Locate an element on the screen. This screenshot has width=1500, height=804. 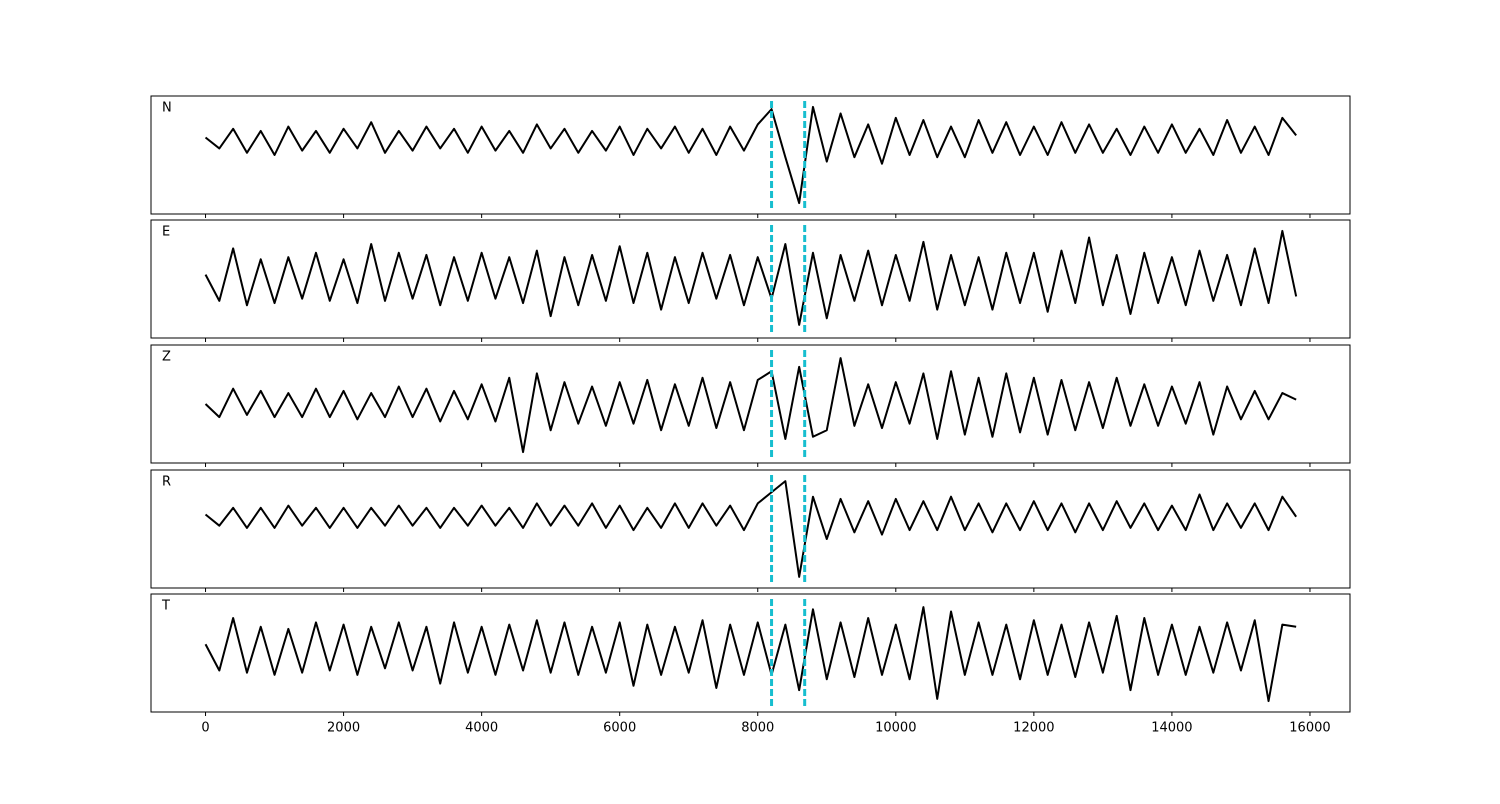
x-tick-label: 4000 is located at coordinates (481, 728).